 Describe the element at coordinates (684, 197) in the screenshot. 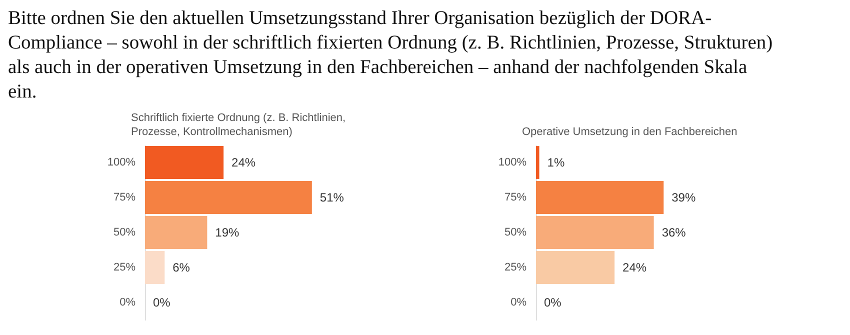

I see `data-label: 39%` at that location.